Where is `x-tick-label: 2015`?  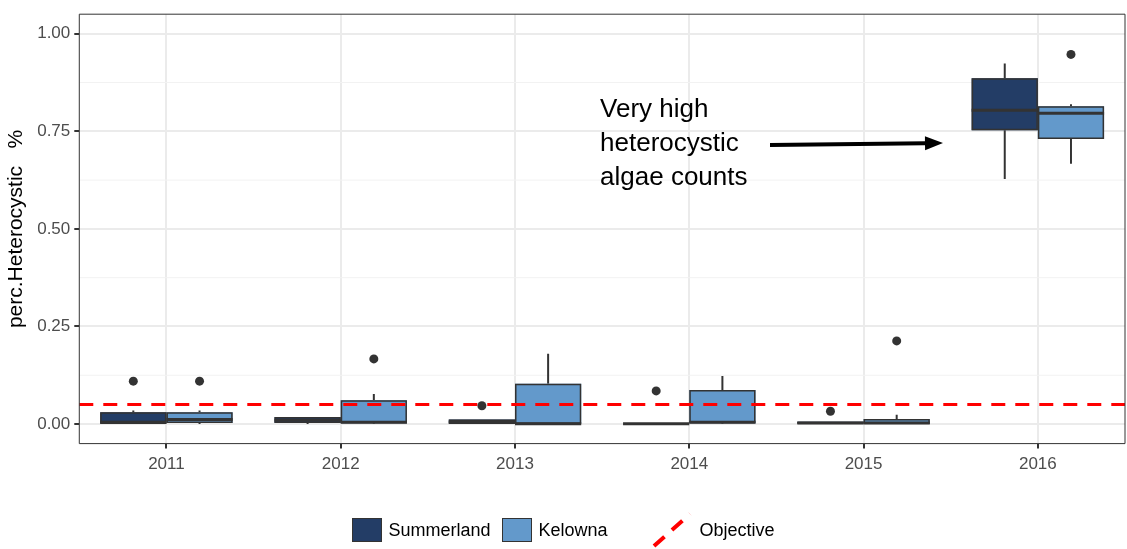 x-tick-label: 2015 is located at coordinates (863, 464).